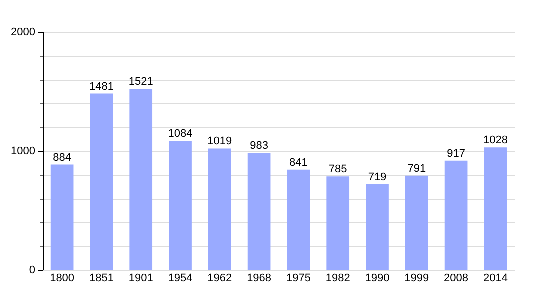 The image size is (550, 300). What do you see at coordinates (32, 270) in the screenshot?
I see `y-tick-label: 0` at bounding box center [32, 270].